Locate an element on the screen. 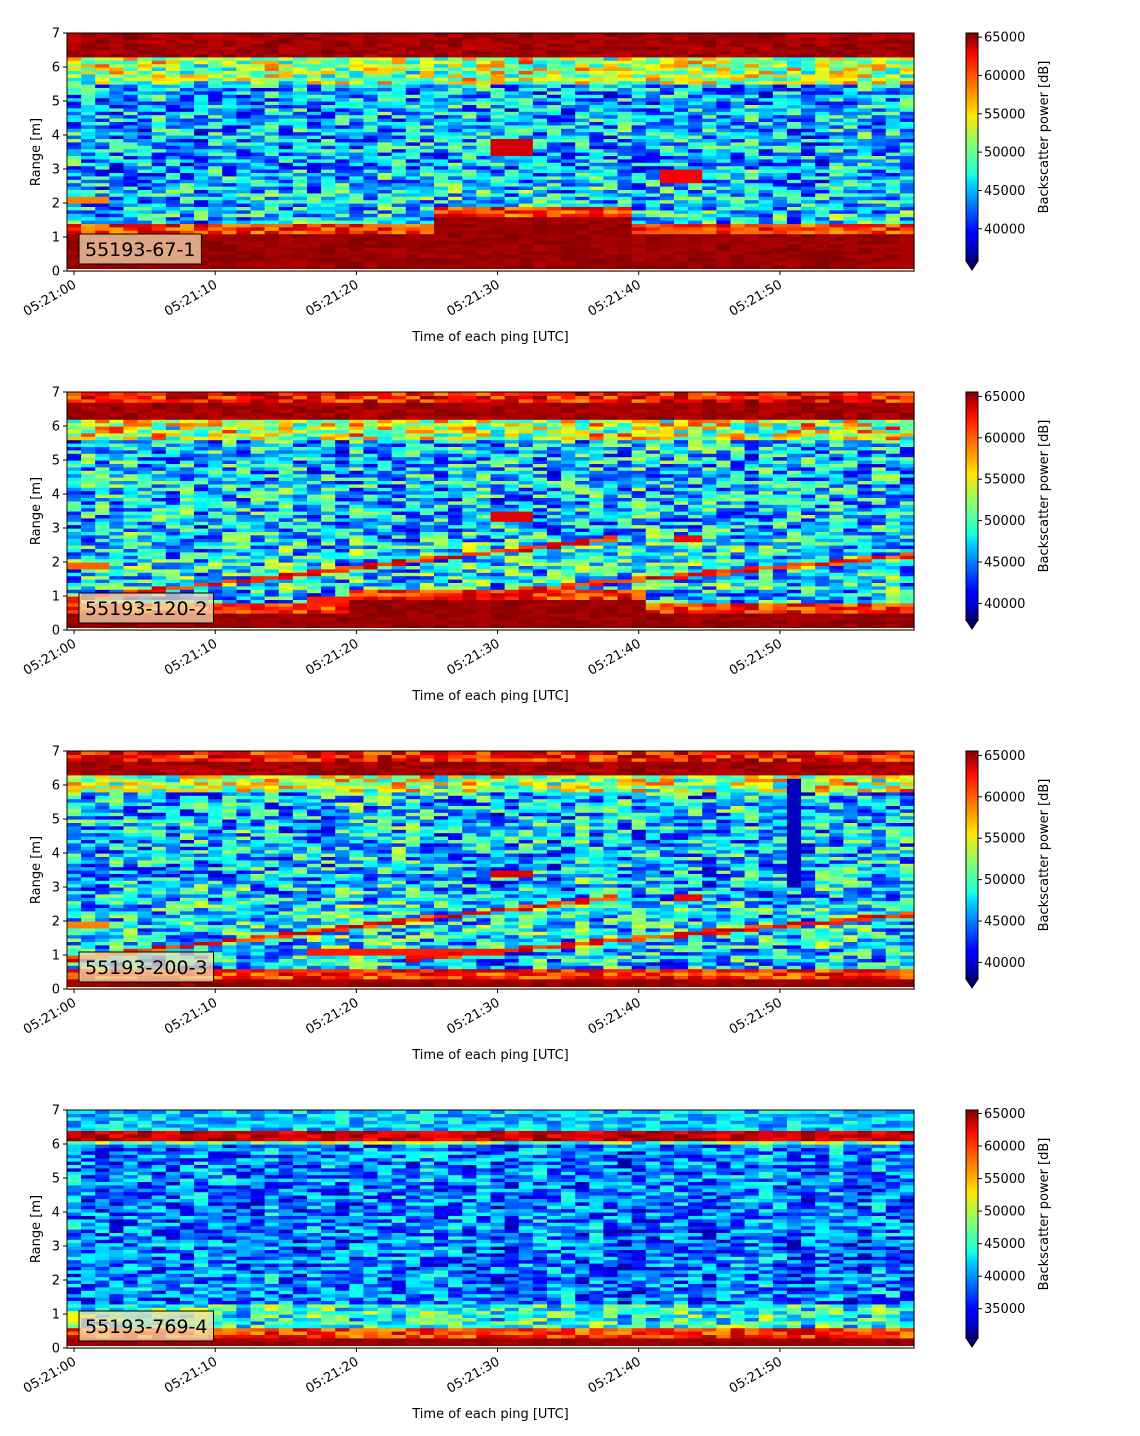  colorbar-gradient is located at coordinates (972, 147).